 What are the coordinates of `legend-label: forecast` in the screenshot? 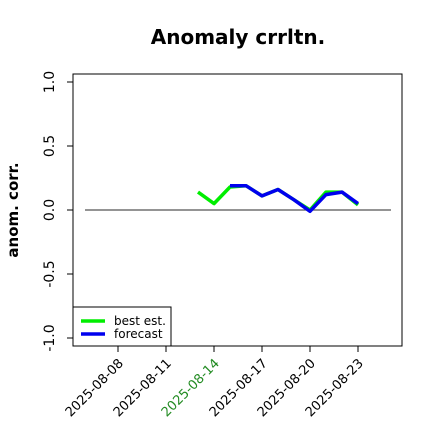 It's located at (138, 334).